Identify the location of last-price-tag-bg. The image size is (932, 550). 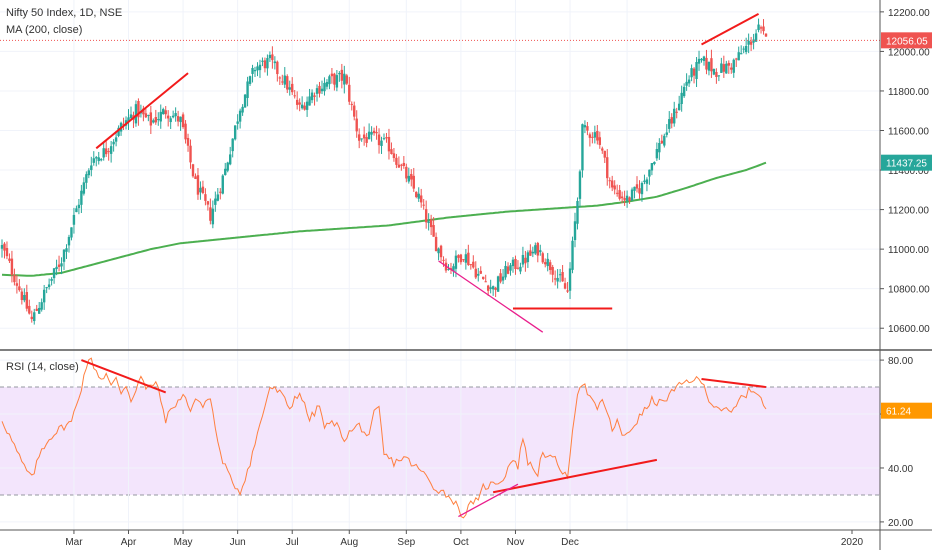
(906, 40).